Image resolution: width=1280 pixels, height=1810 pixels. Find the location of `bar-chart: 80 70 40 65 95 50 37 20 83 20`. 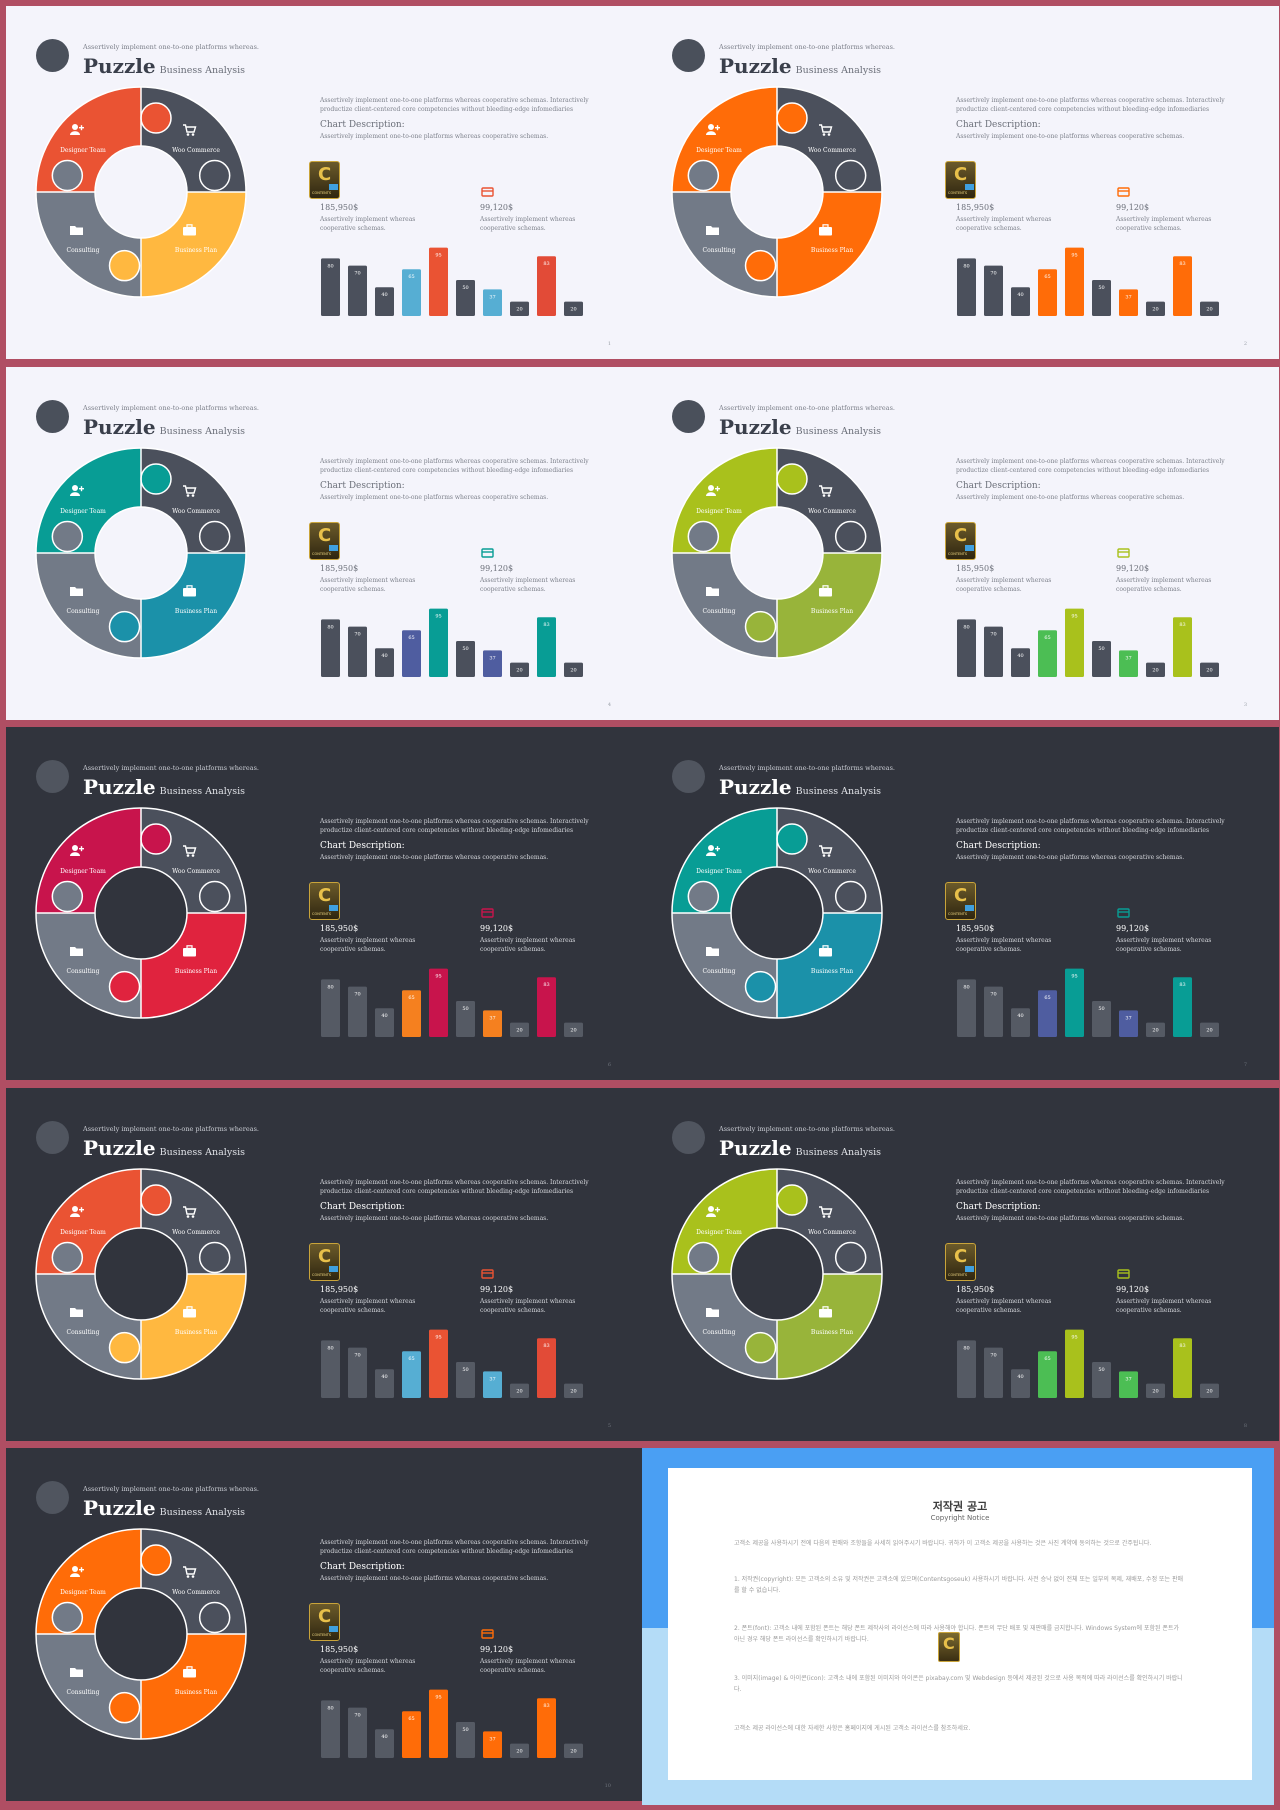

bar-chart: 80 70 40 65 95 50 37 20 83 20 is located at coordinates (452, 1363).